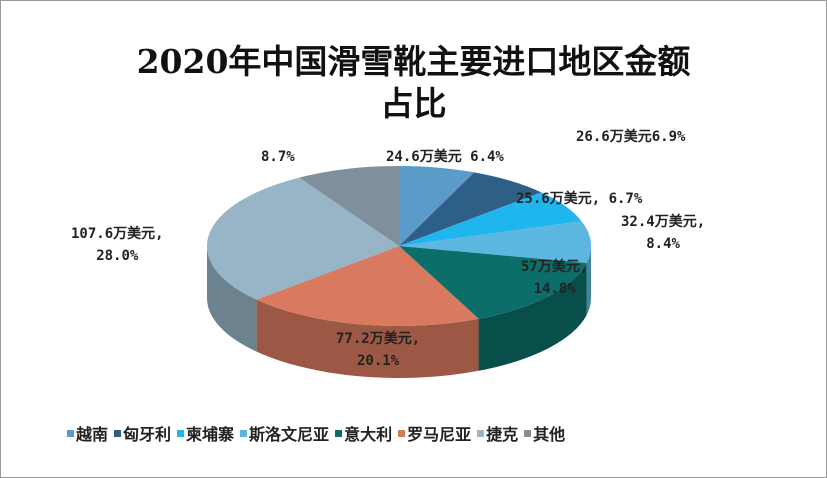 This screenshot has width=827, height=478. I want to click on pie-slice-柬埔寨, so click(490, 219).